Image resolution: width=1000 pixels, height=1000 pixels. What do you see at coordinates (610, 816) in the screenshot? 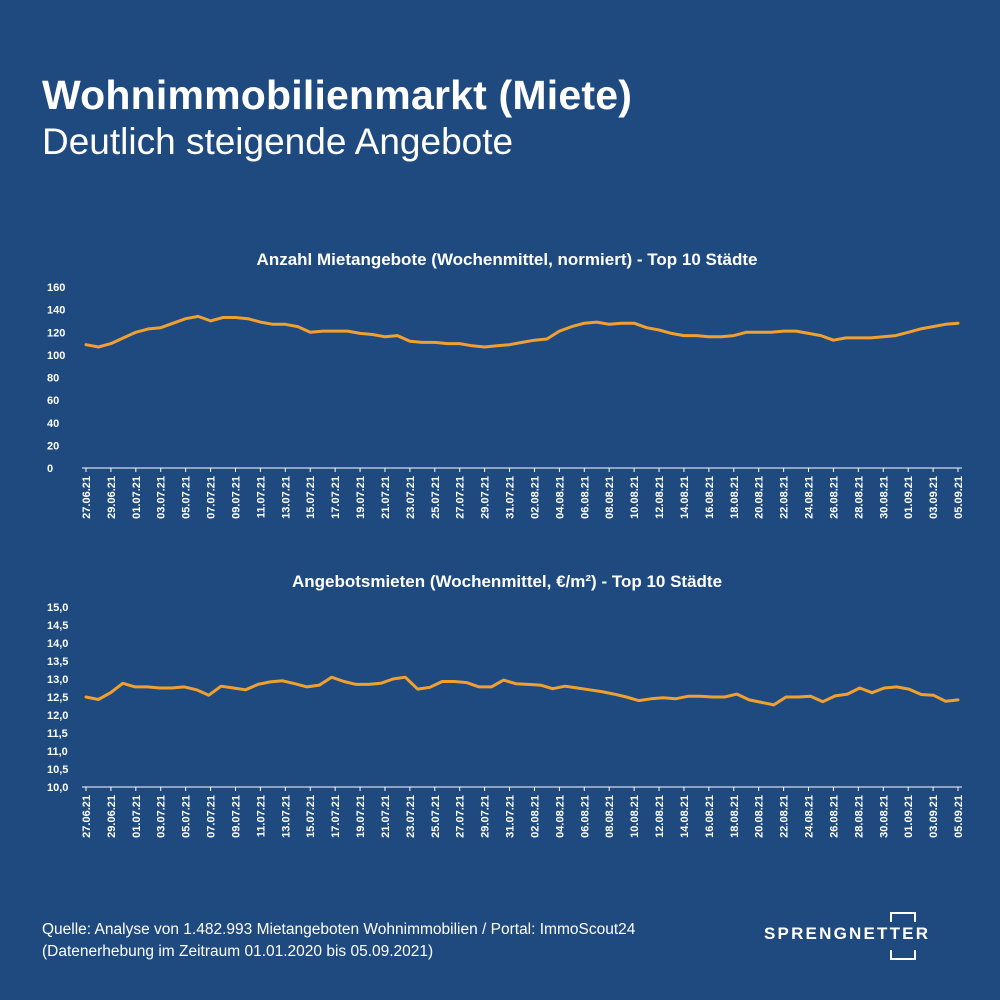
I see `x-tick-label: 08.08.21` at bounding box center [610, 816].